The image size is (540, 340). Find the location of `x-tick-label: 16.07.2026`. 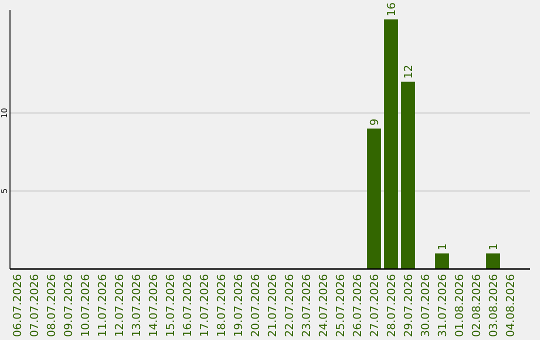

x-tick-label: 16.07.2026 is located at coordinates (187, 305).